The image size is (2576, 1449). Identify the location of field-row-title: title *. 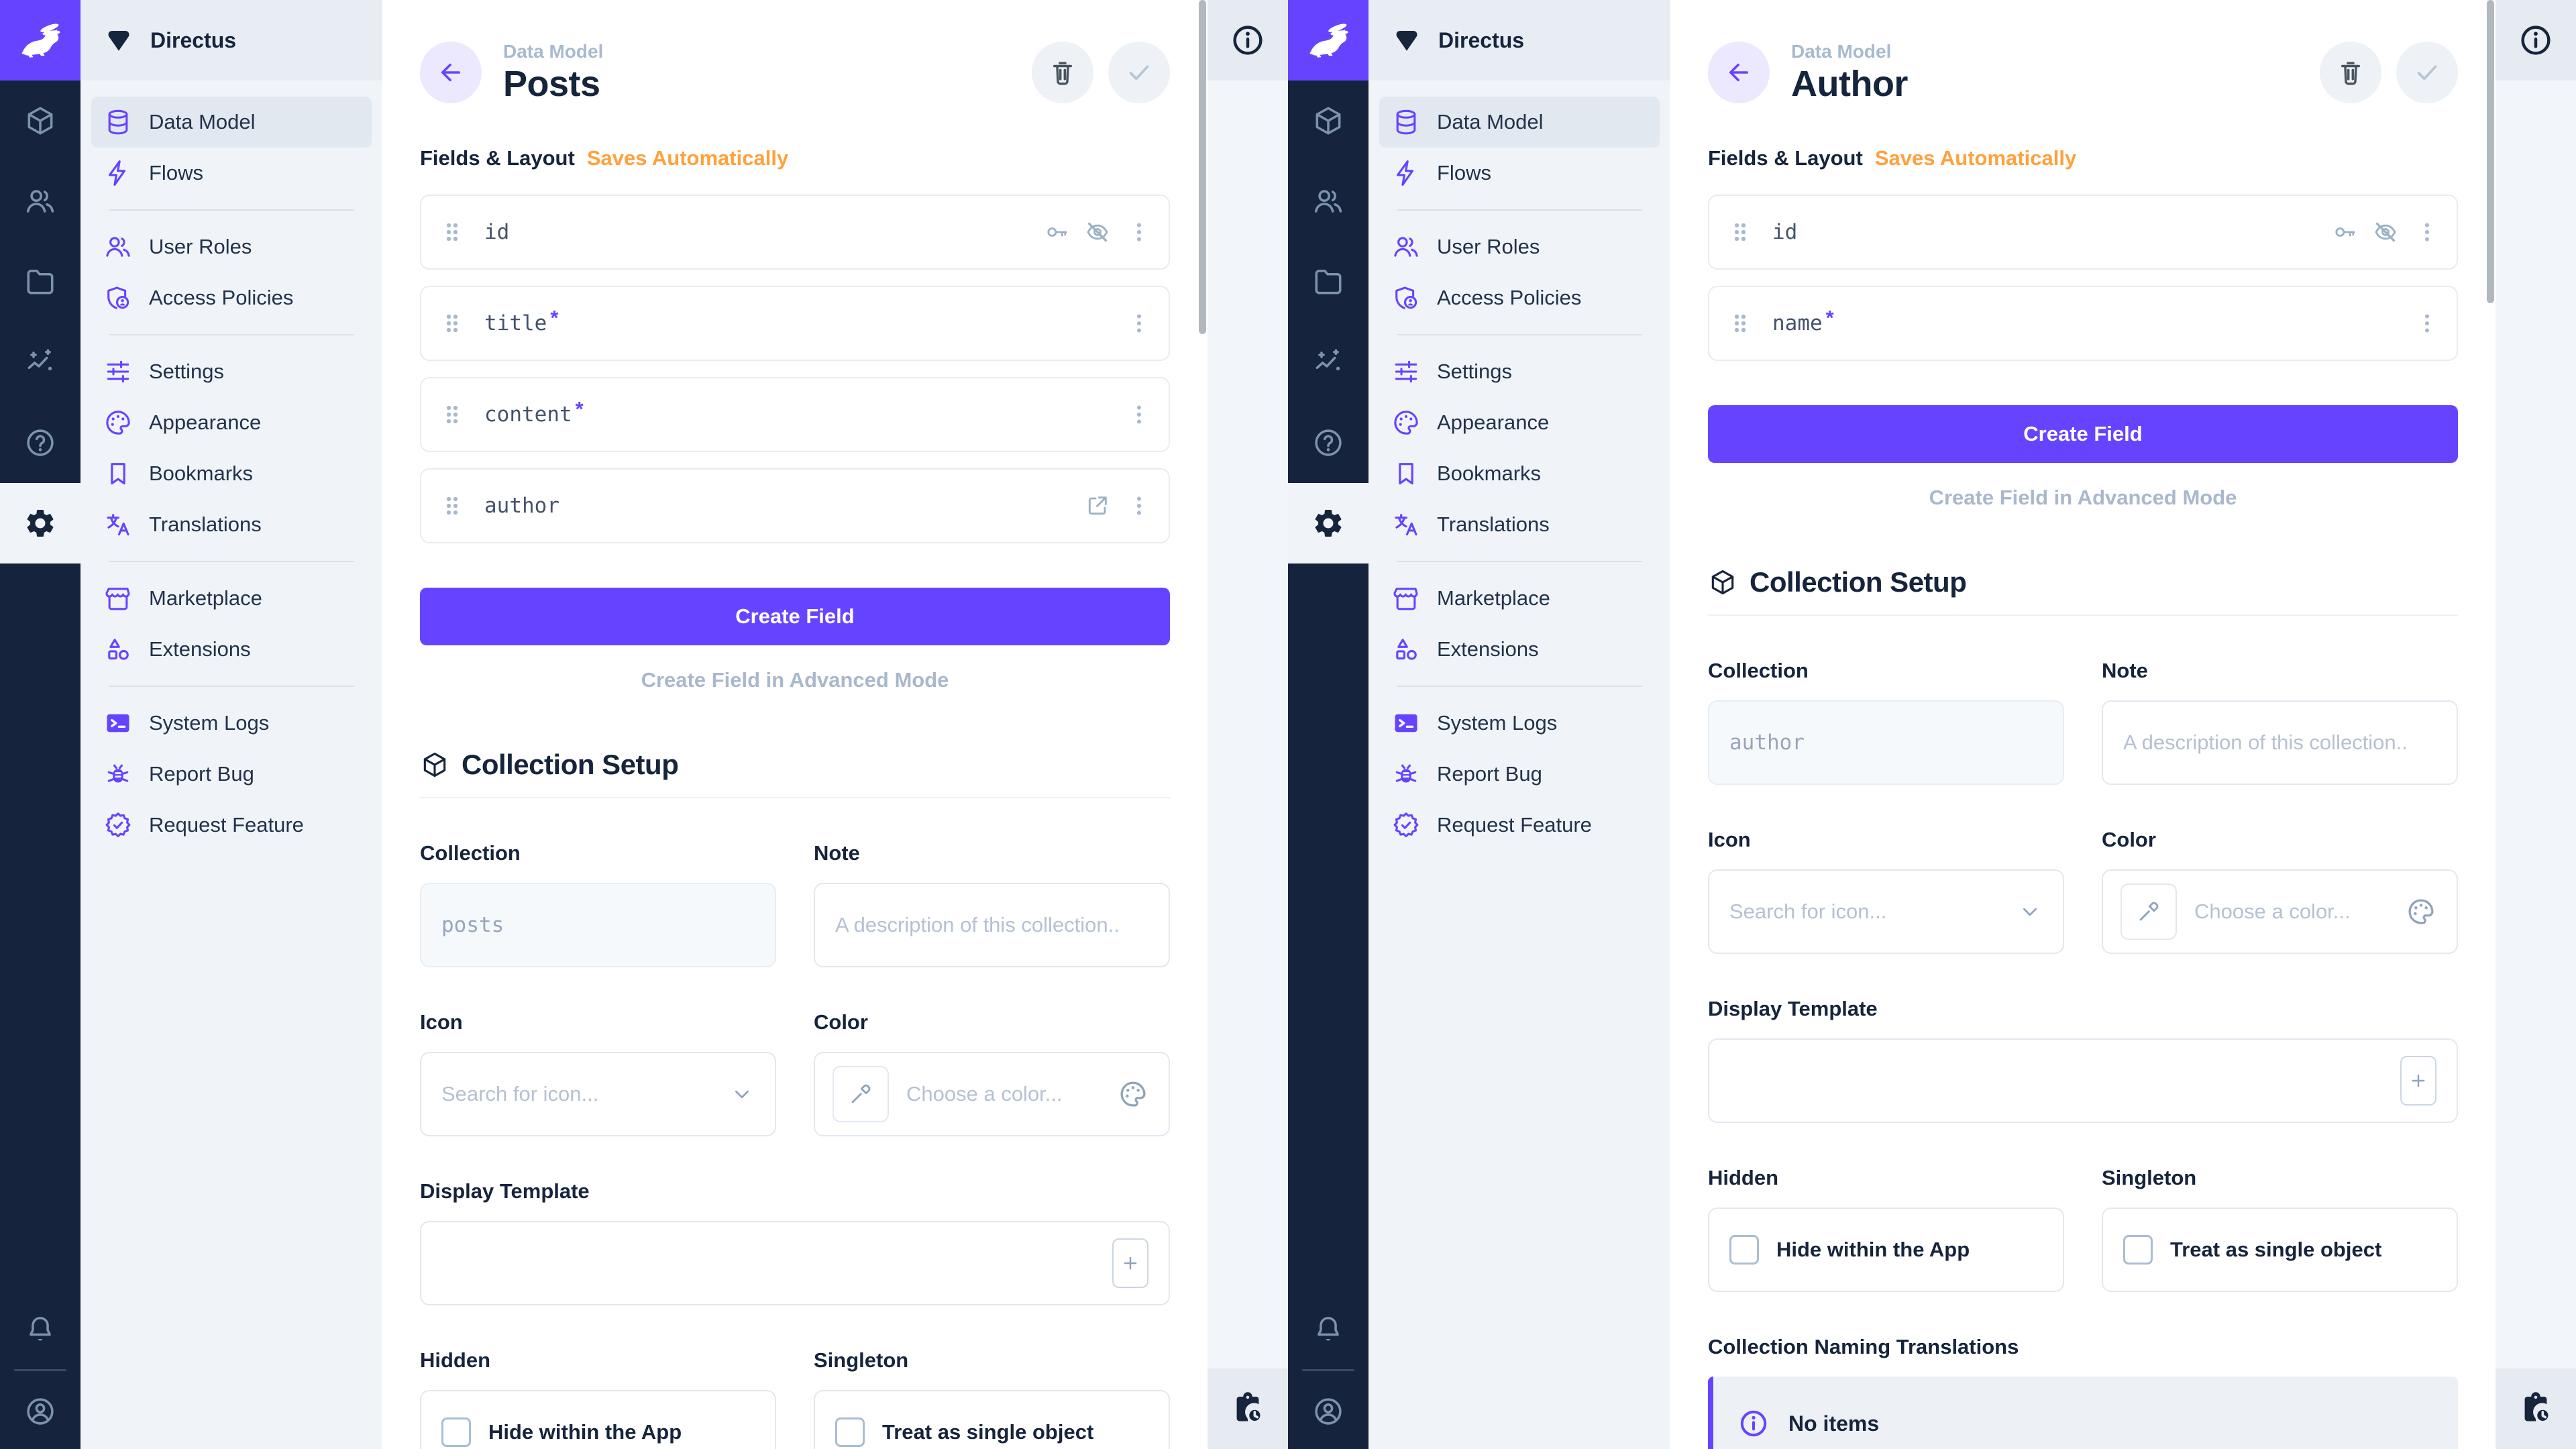
(795, 323).